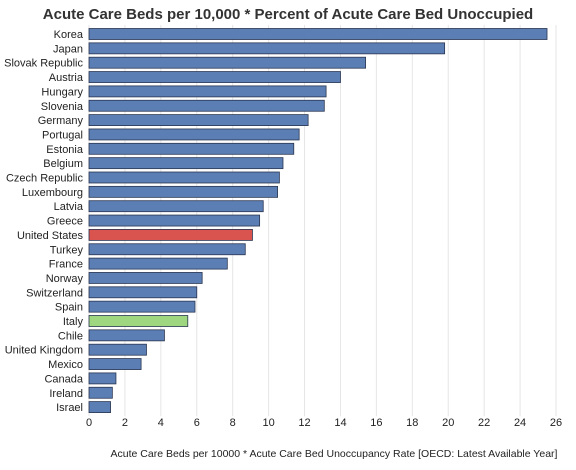 The width and height of the screenshot is (576, 470). I want to click on bar-israel, so click(99, 407).